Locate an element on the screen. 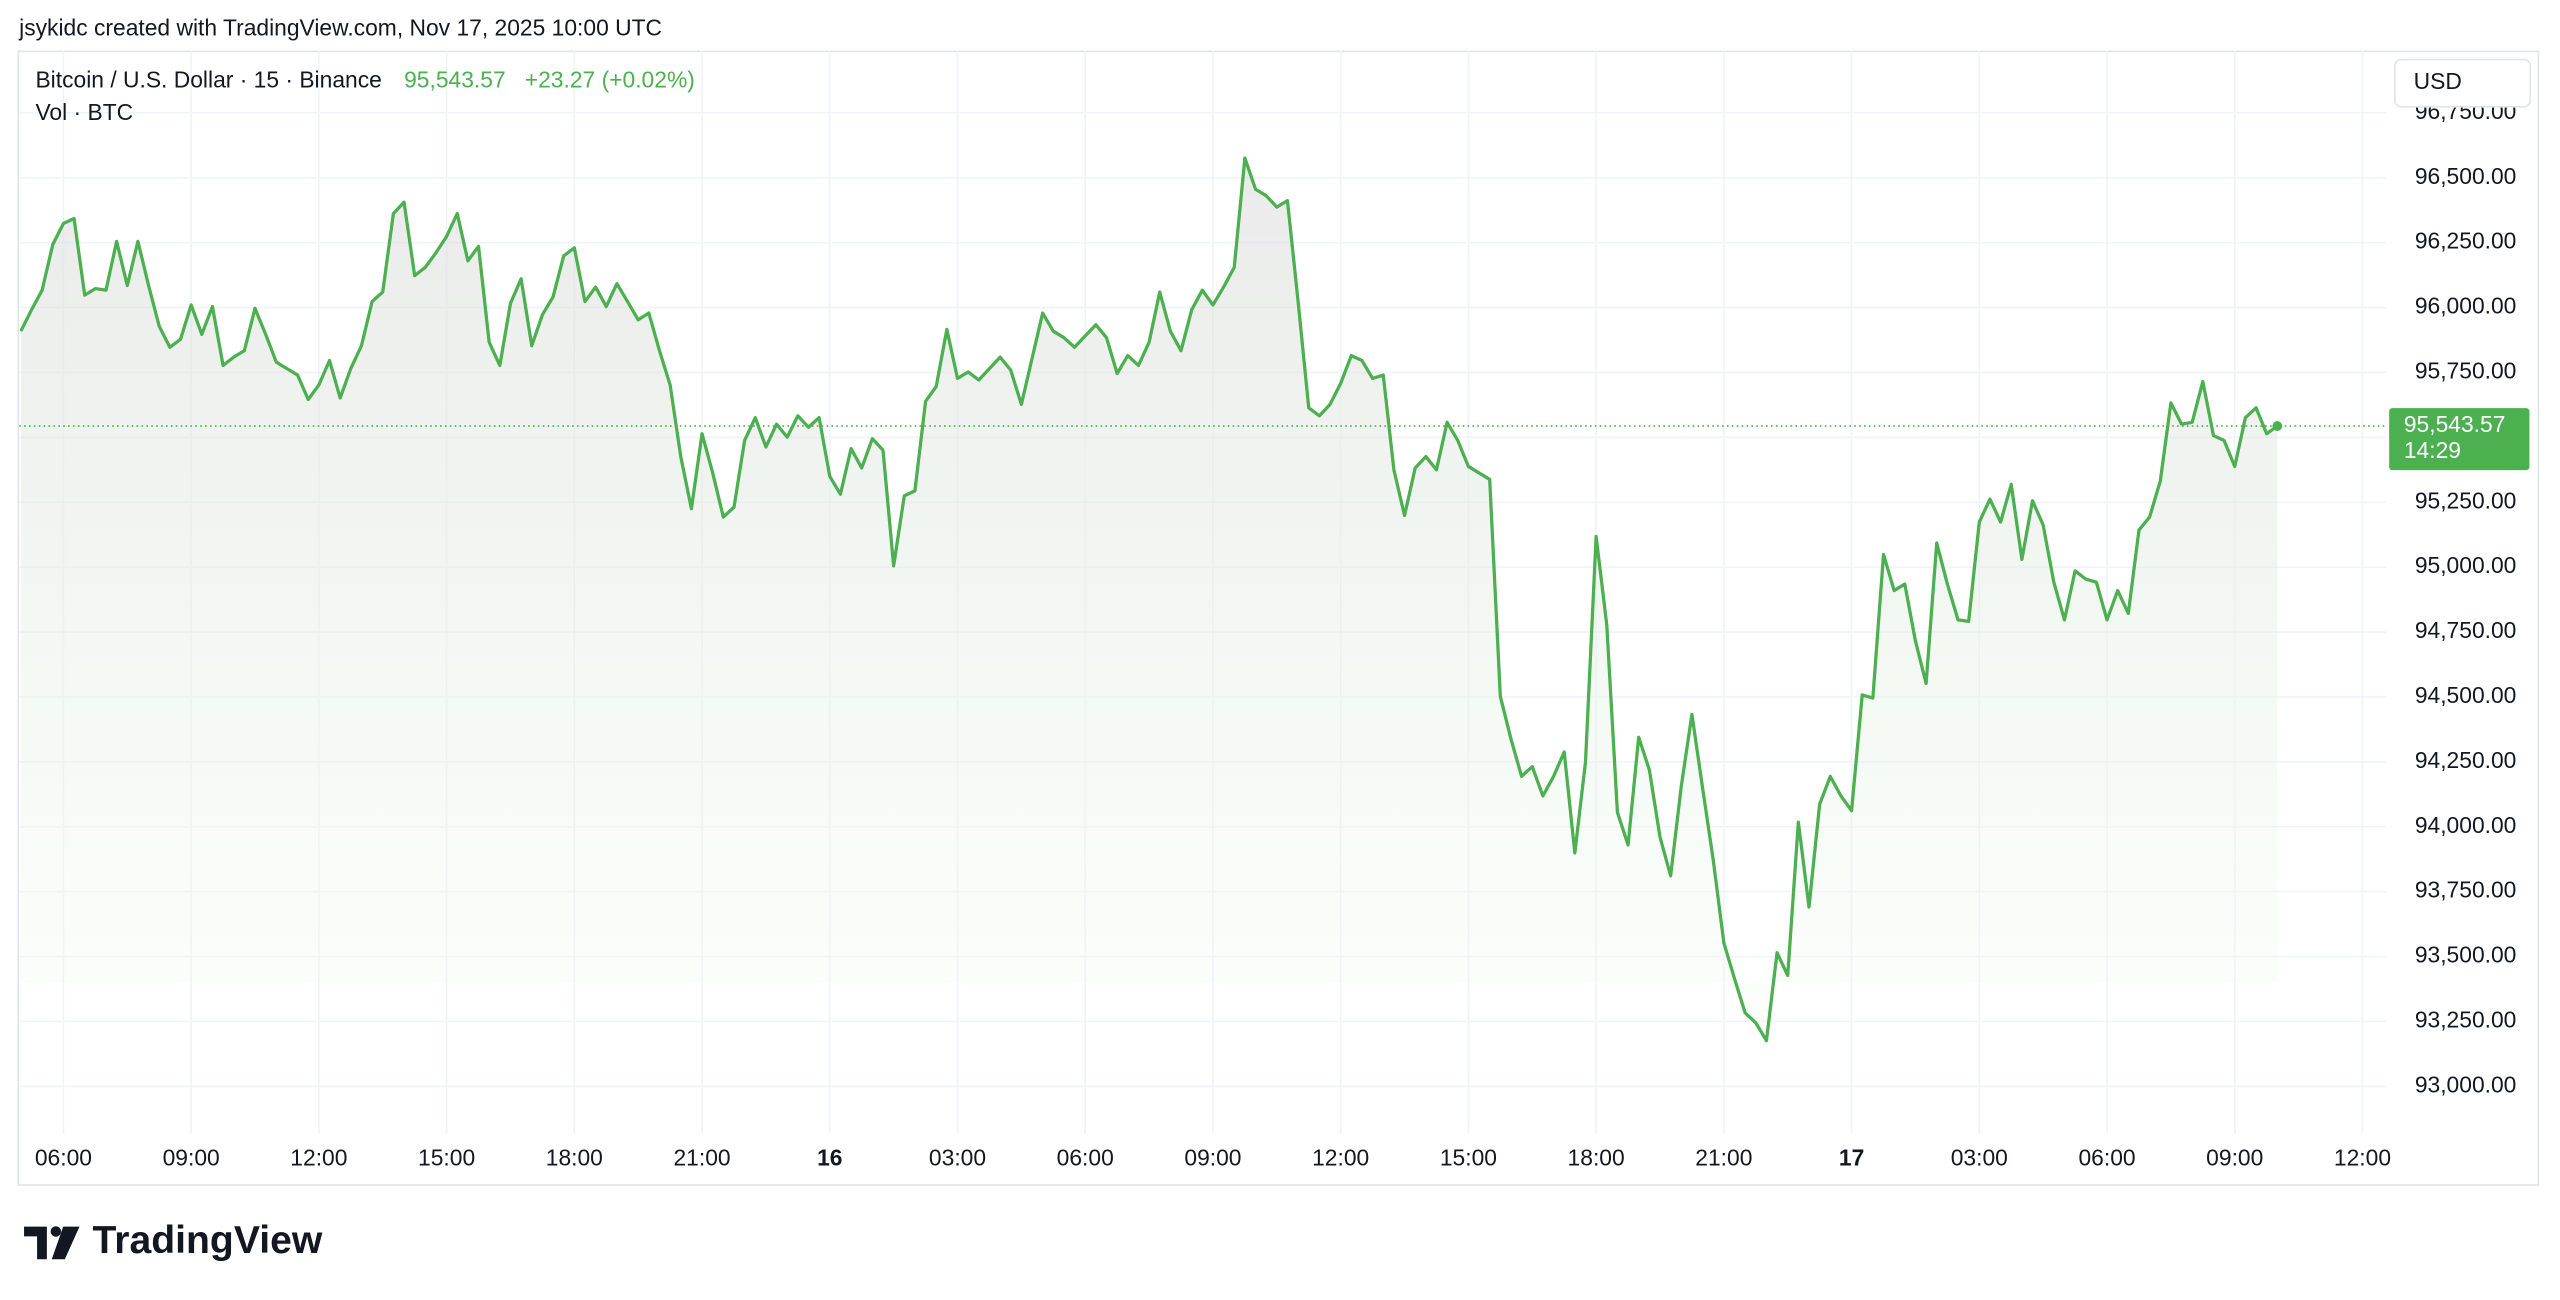  header-change: +23.27 (+0.02%) is located at coordinates (610, 80).